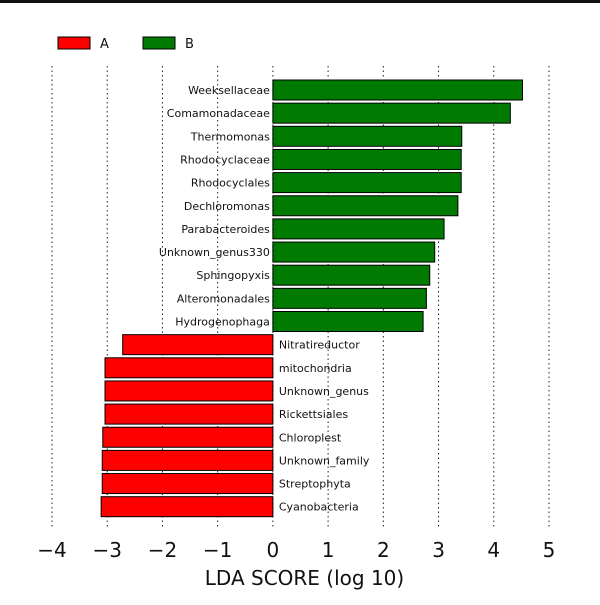 This screenshot has height=605, width=600. I want to click on top-border, so click(300, 1).